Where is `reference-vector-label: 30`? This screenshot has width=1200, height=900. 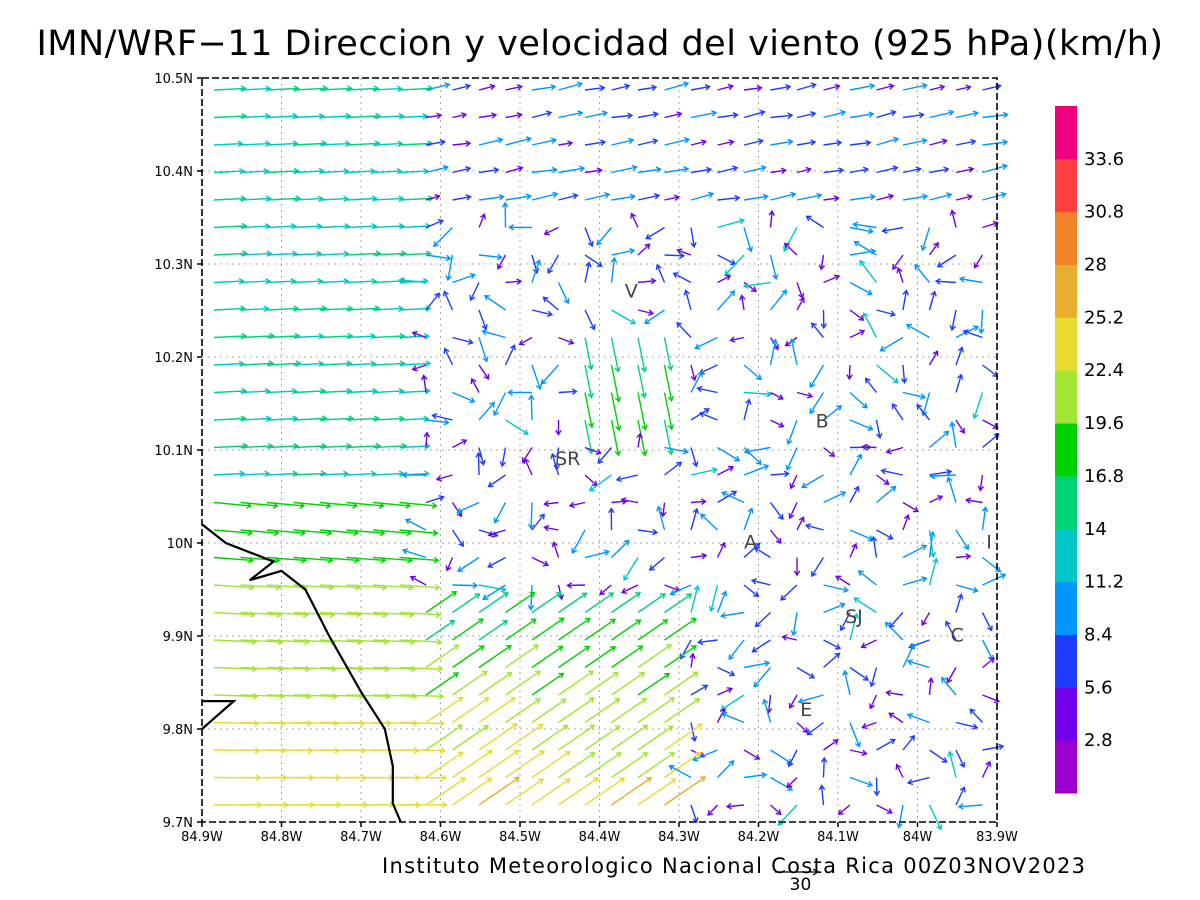 reference-vector-label: 30 is located at coordinates (801, 885).